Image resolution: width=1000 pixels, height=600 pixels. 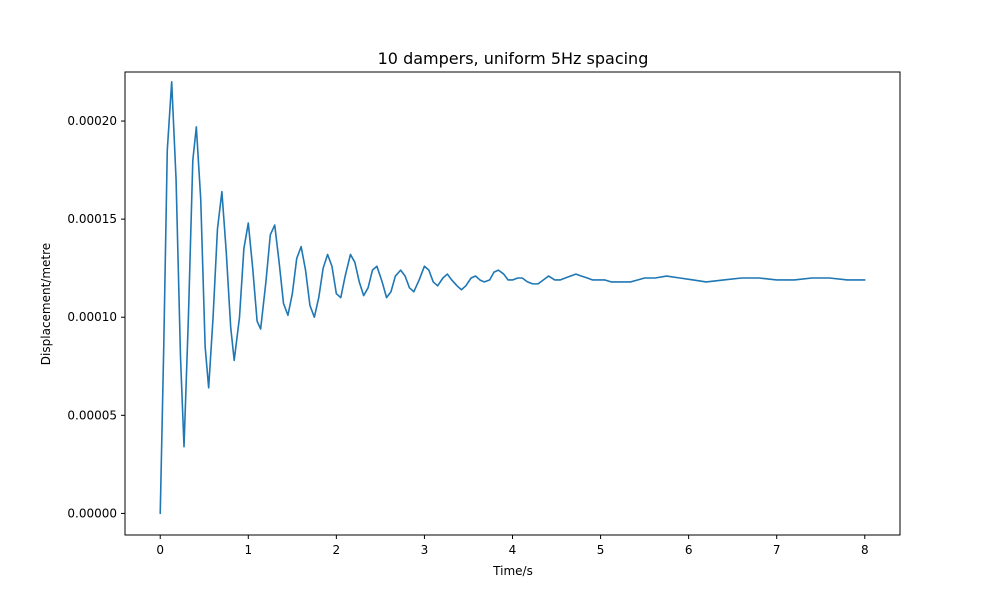 What do you see at coordinates (425, 550) in the screenshot?
I see `x-tick-label: 3` at bounding box center [425, 550].